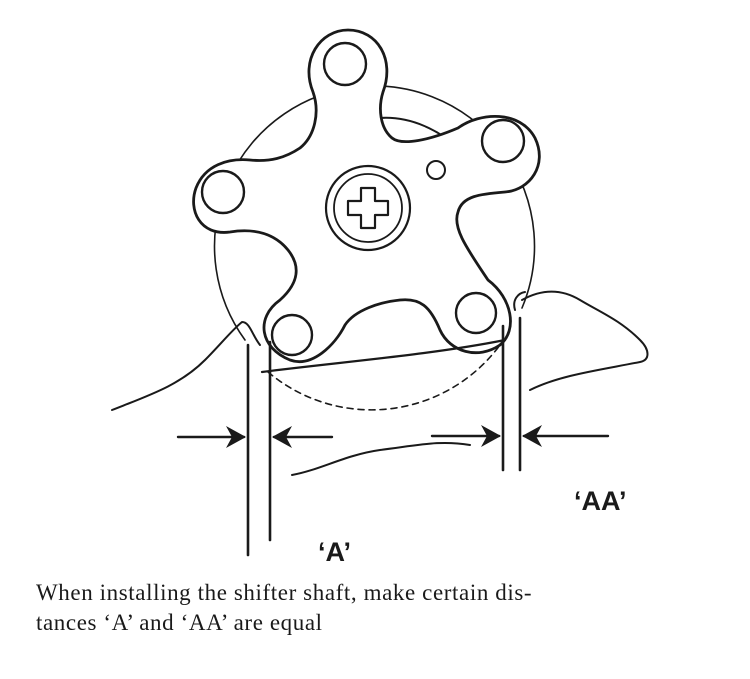  What do you see at coordinates (186, 366) in the screenshot?
I see `case-contour-left` at bounding box center [186, 366].